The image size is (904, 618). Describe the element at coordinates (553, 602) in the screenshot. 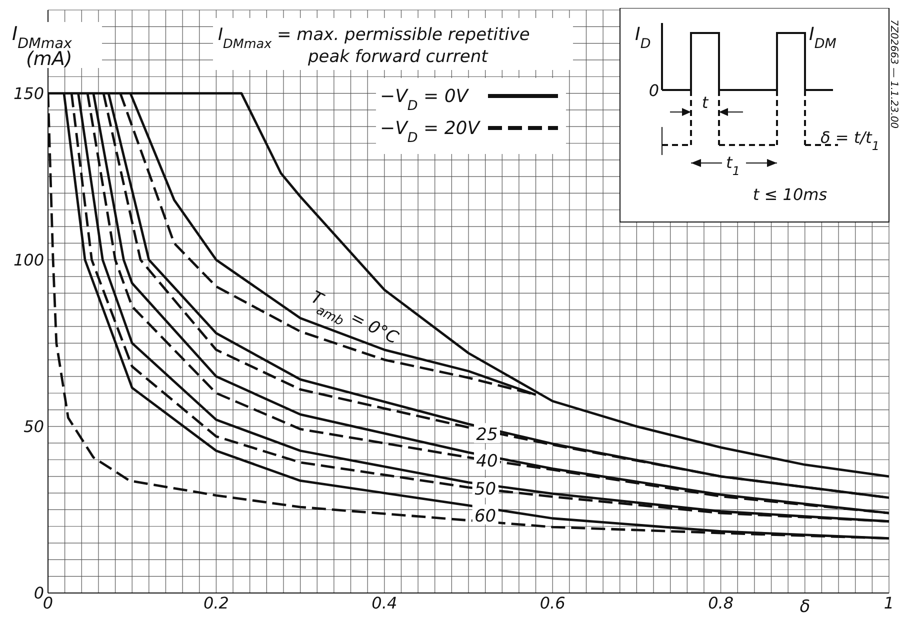

I see `x-tick-label: 0.6` at that location.